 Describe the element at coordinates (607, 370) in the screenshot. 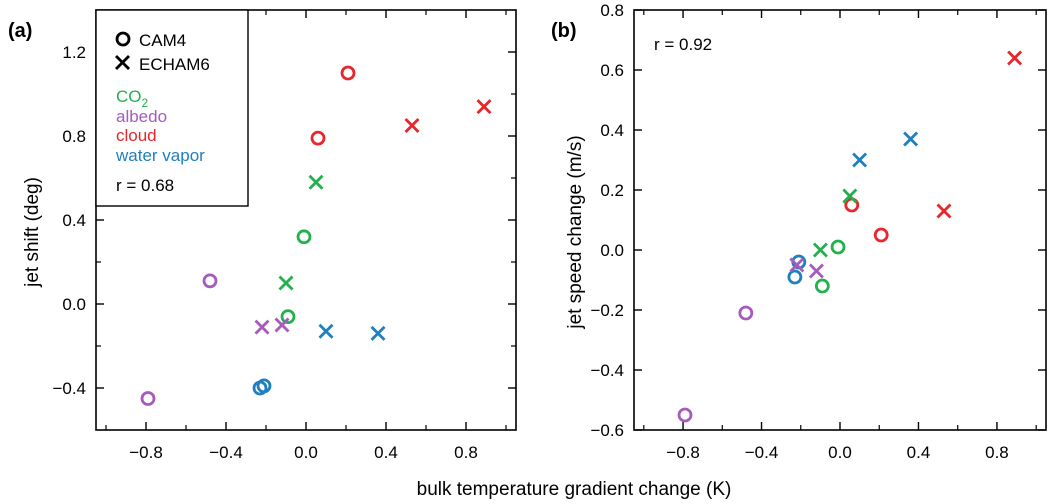

I see `panel-b-ytick-label: −0.4` at that location.